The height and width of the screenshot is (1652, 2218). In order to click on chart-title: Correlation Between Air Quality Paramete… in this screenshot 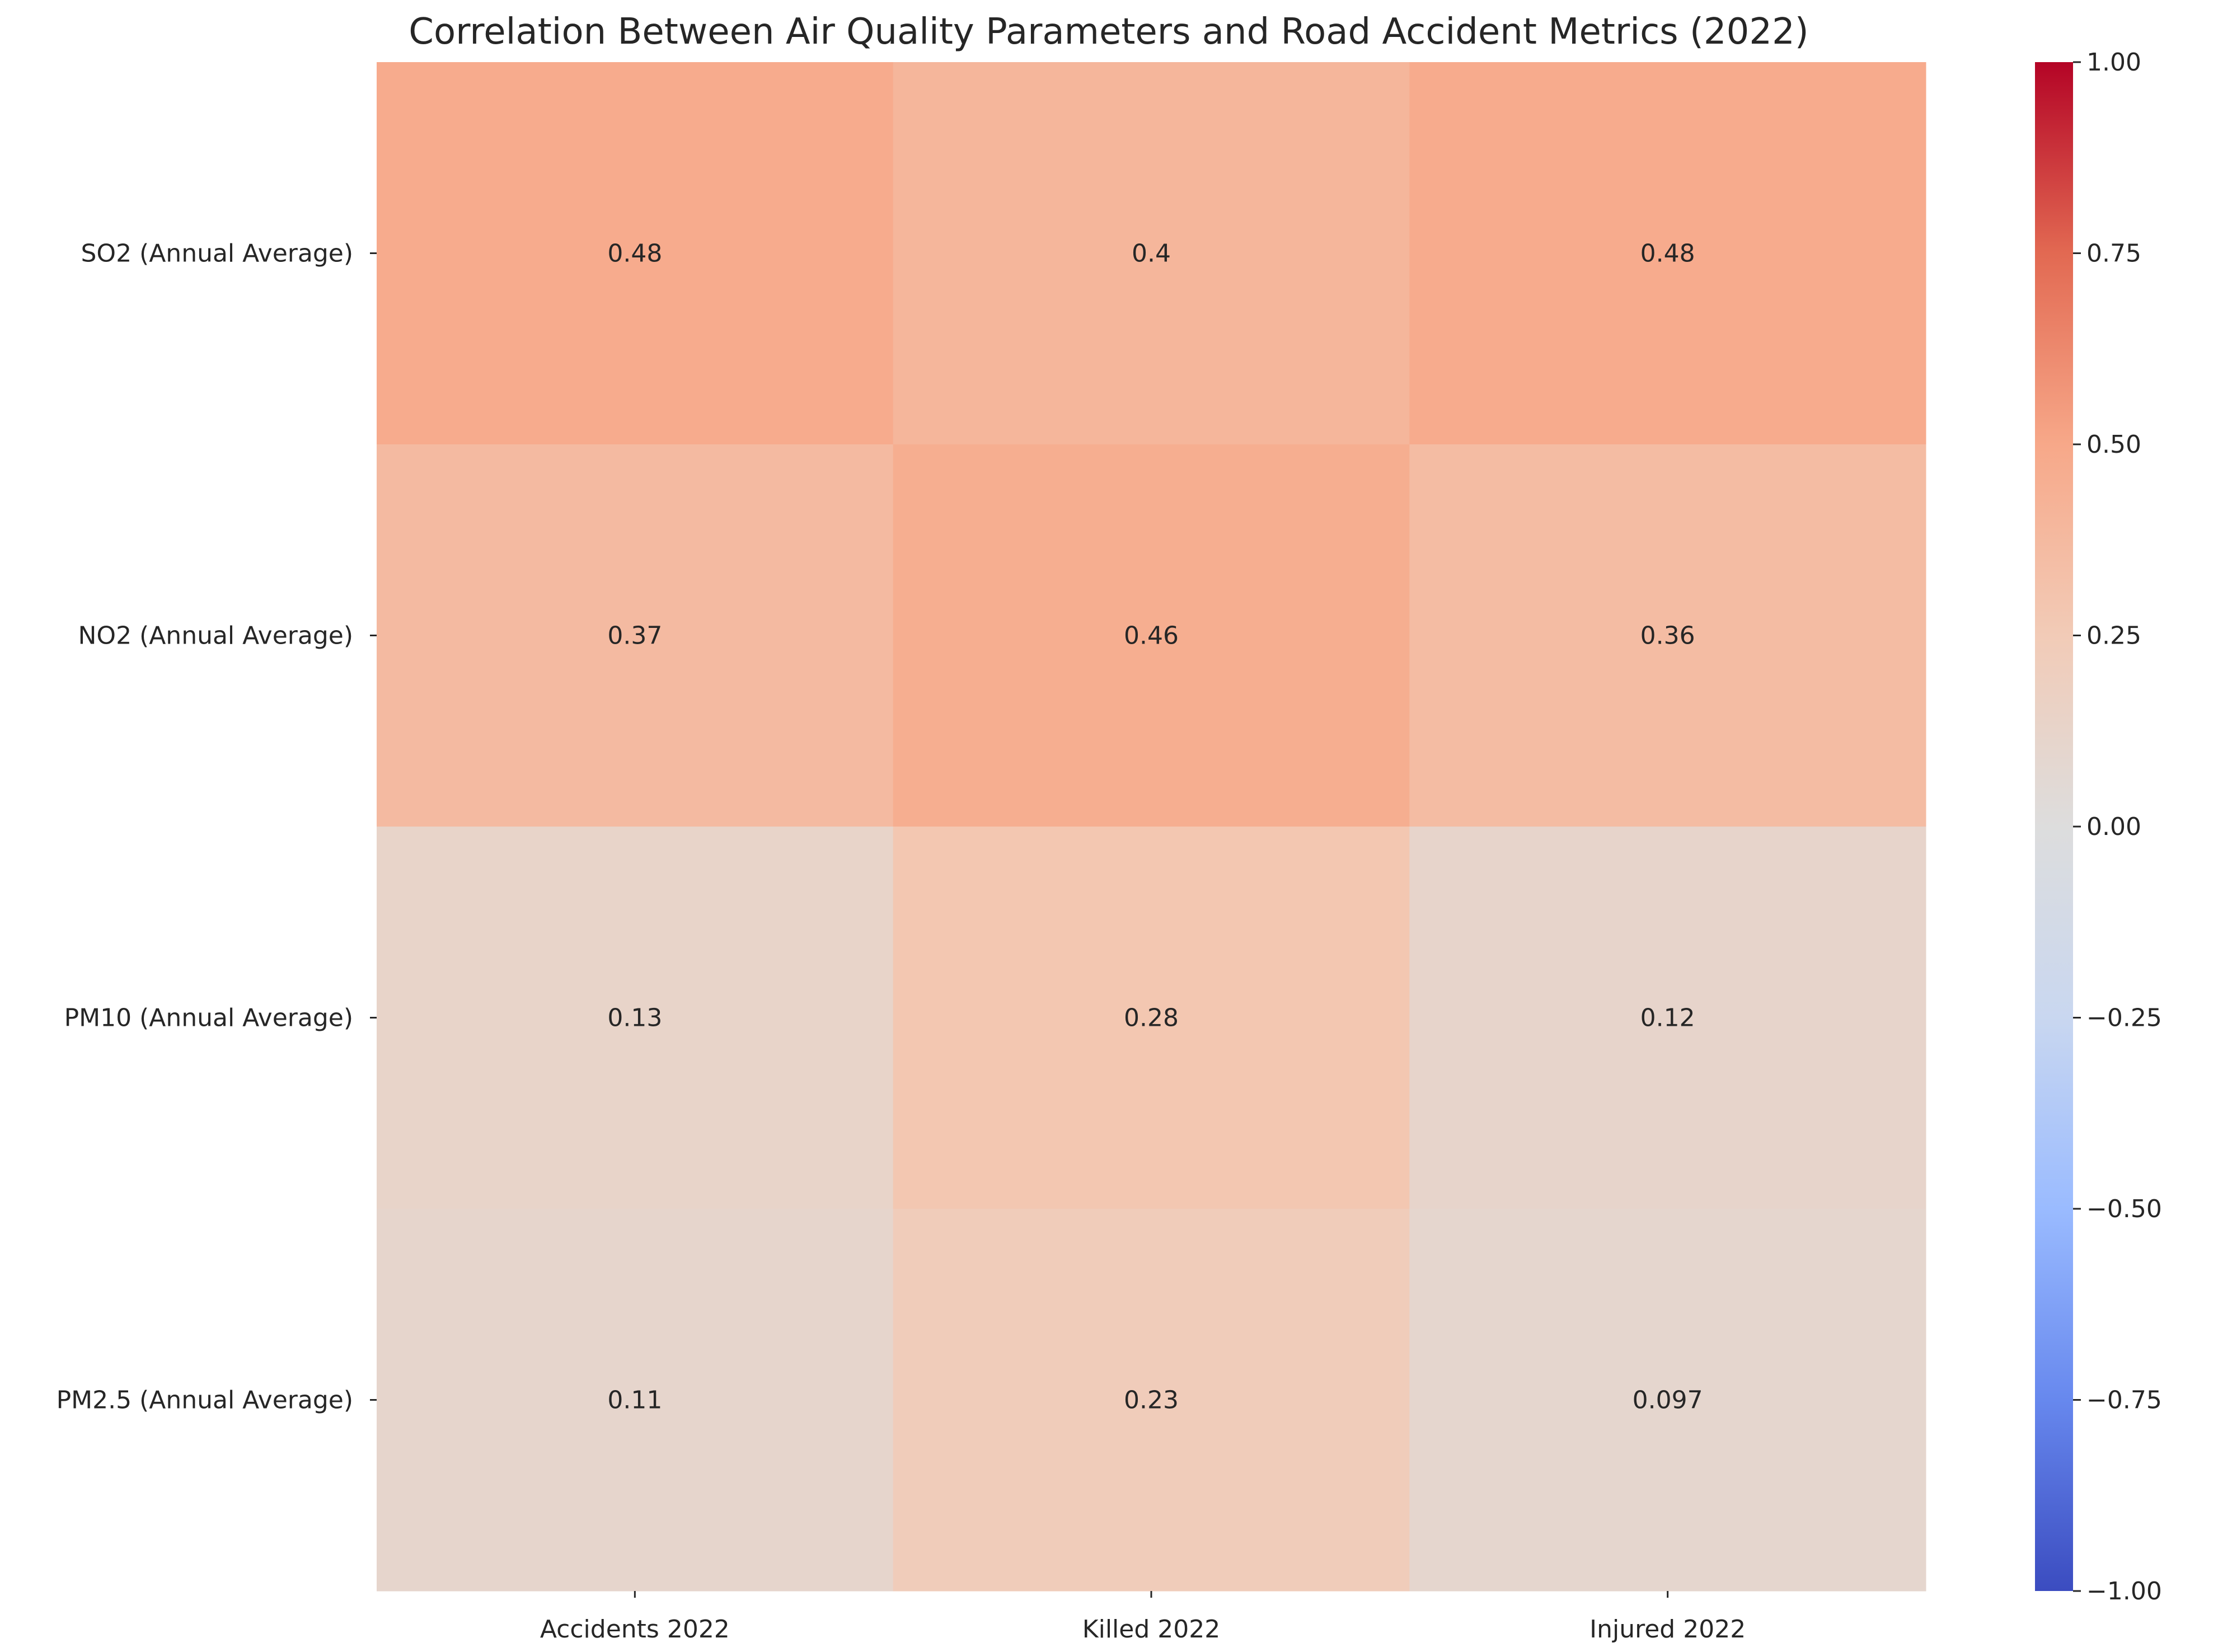, I will do `click(1109, 32)`.